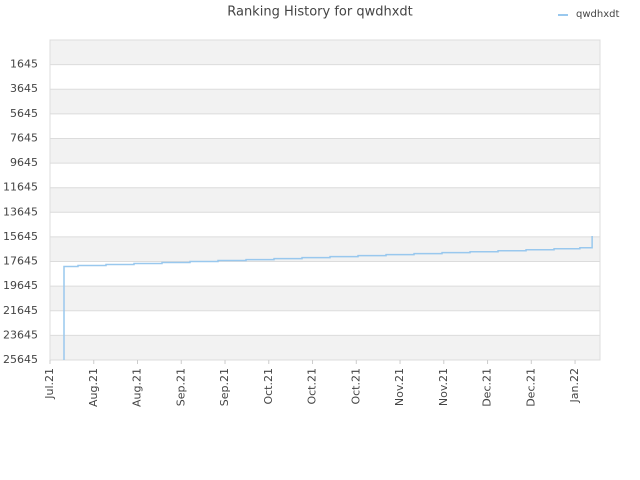 Image resolution: width=640 pixels, height=480 pixels. I want to click on y-tick-label: 17645, so click(20, 261).